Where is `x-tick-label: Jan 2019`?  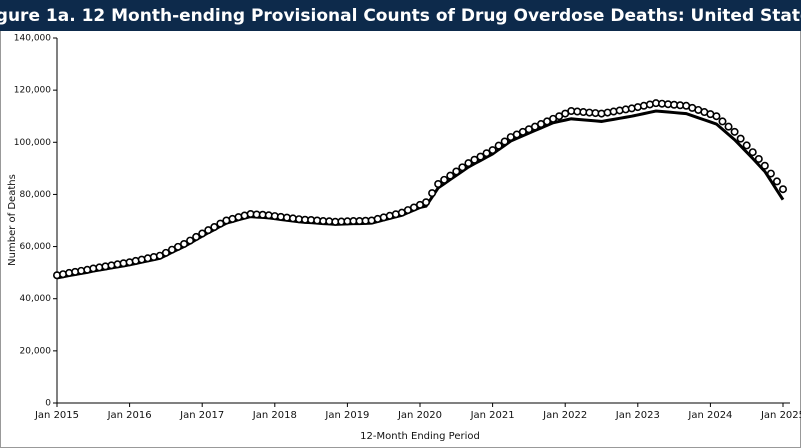
x-tick-label: Jan 2019 is located at coordinates (346, 415).